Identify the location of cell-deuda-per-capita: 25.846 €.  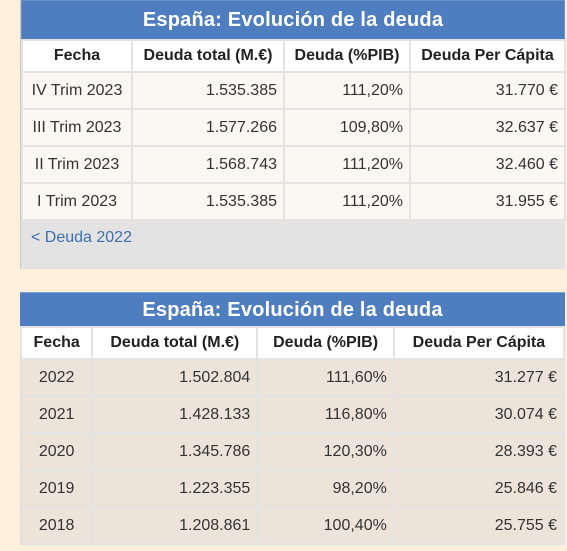
(478, 488).